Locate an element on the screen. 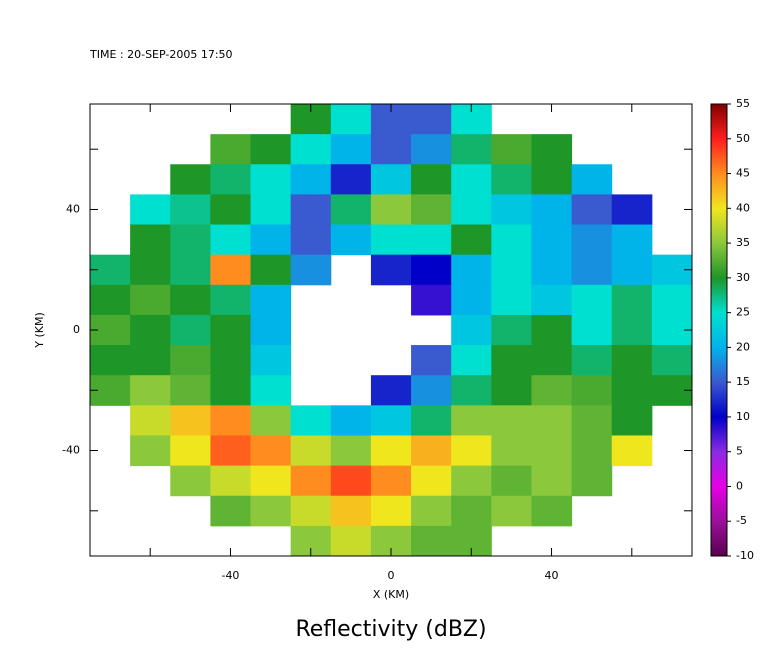  colorbar-tick-label: 30 is located at coordinates (743, 277).